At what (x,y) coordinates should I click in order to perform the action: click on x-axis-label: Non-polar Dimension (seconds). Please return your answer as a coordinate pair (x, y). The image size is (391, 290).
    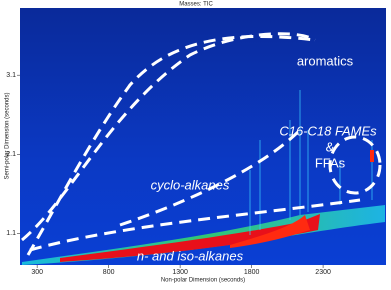
    Looking at the image, I should click on (203, 281).